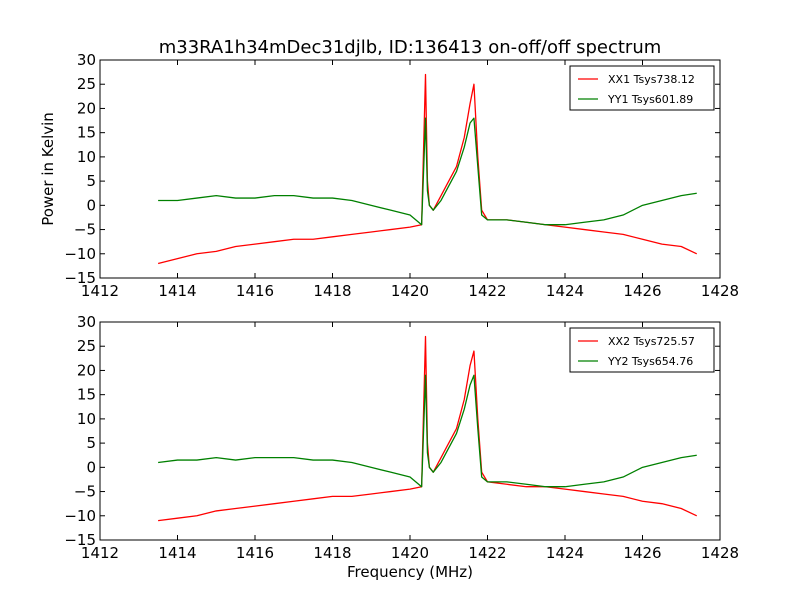 The width and height of the screenshot is (800, 600). I want to click on legend-label: XX1 Tsys738.12, so click(651, 79).